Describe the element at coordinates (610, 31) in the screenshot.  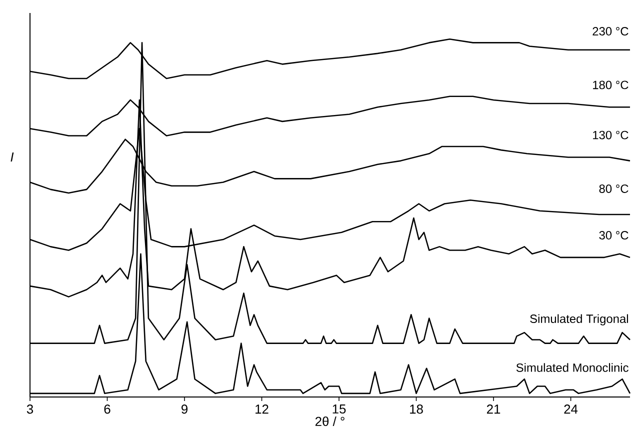
I see `series-label: 230 °C` at that location.